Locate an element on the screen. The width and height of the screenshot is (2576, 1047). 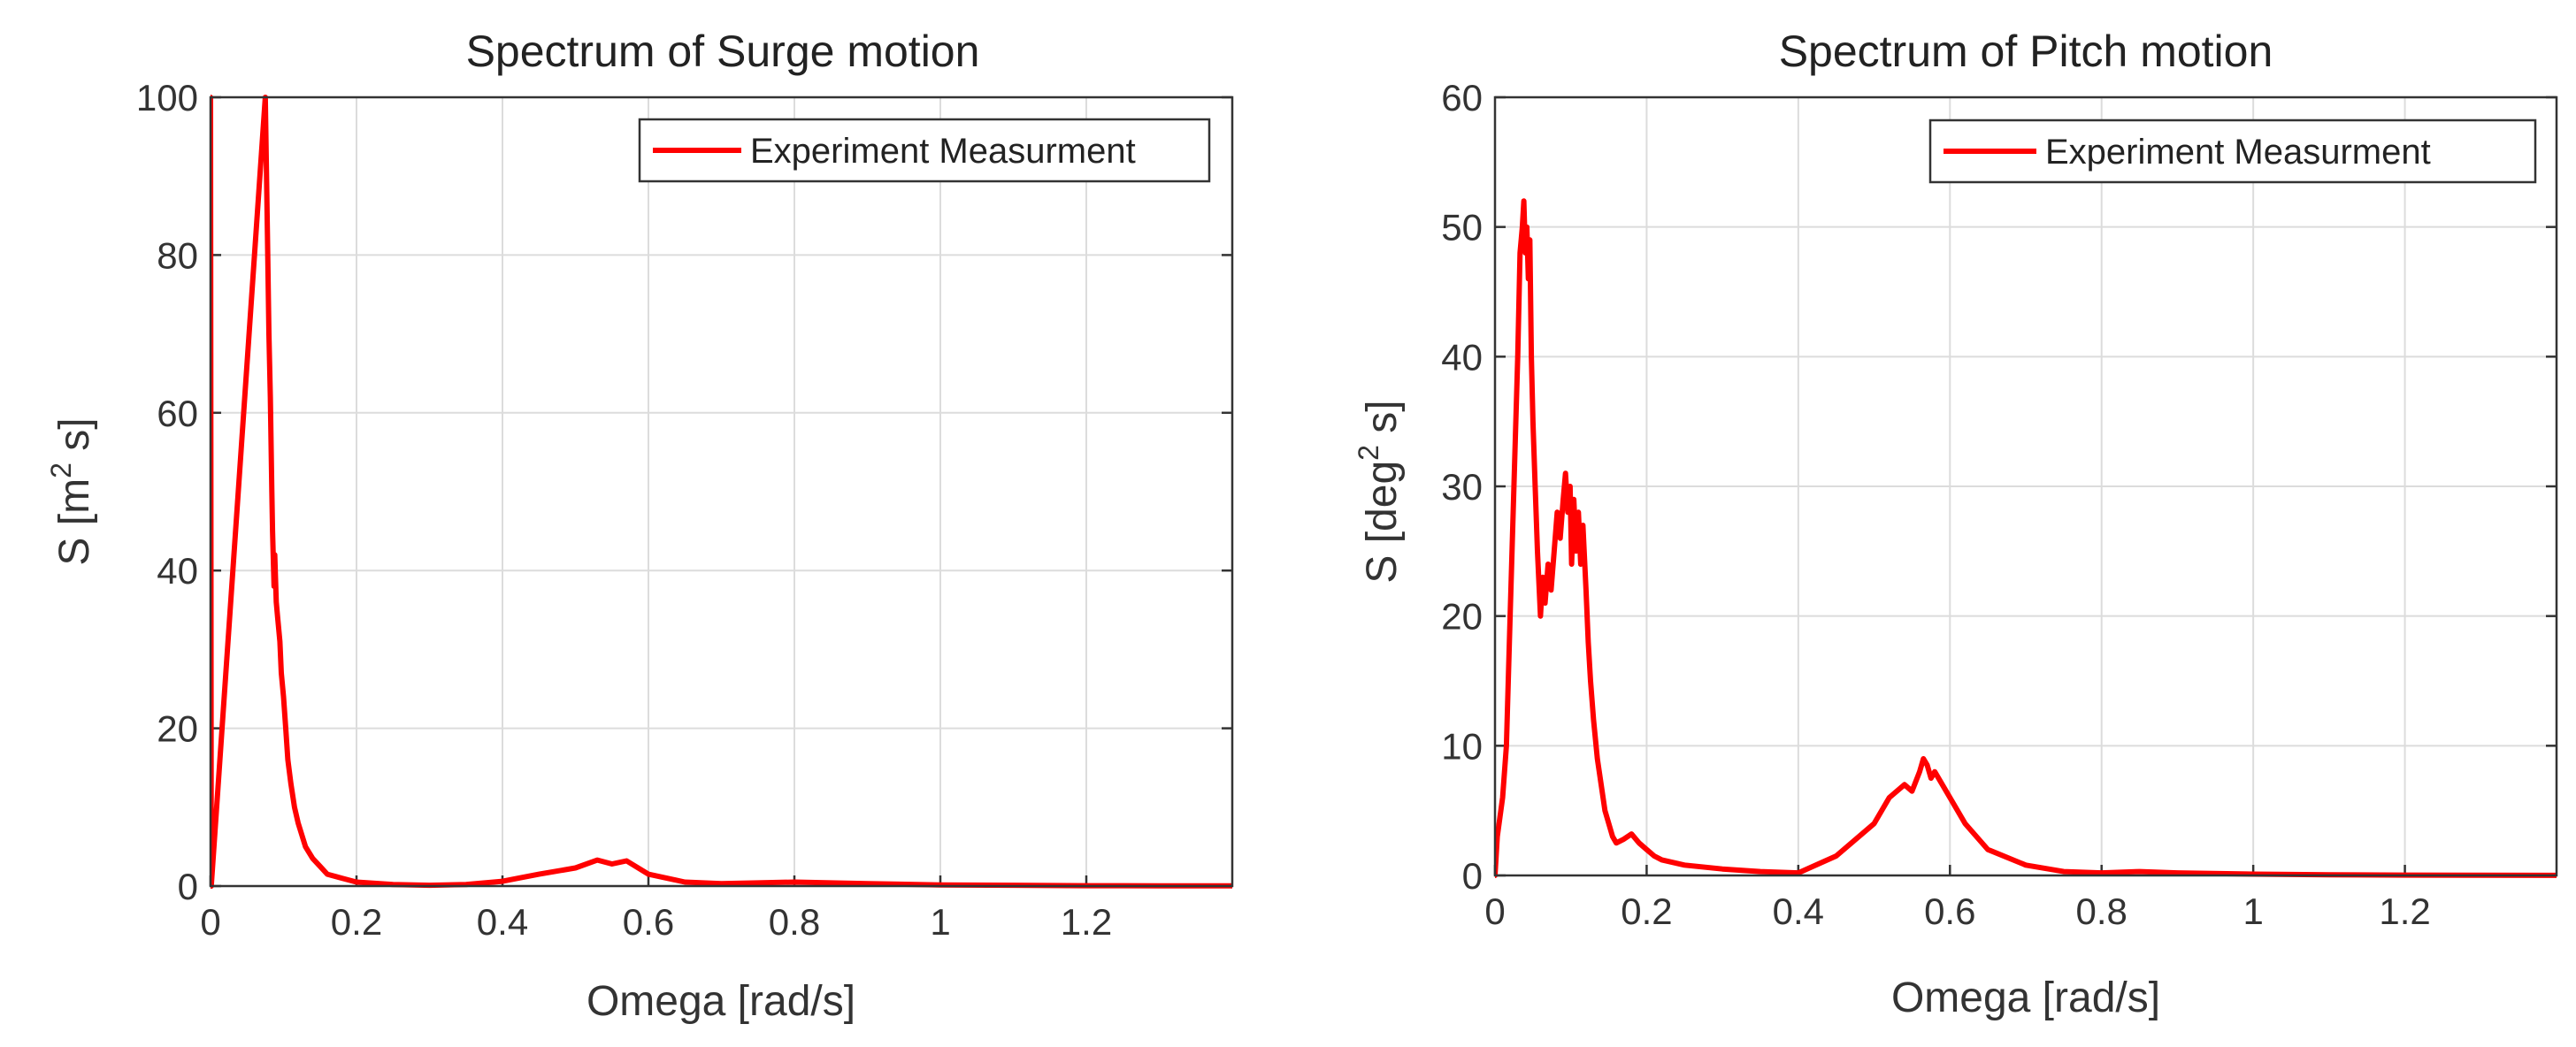
pitch-y-tick-label: 50 is located at coordinates (1462, 227).